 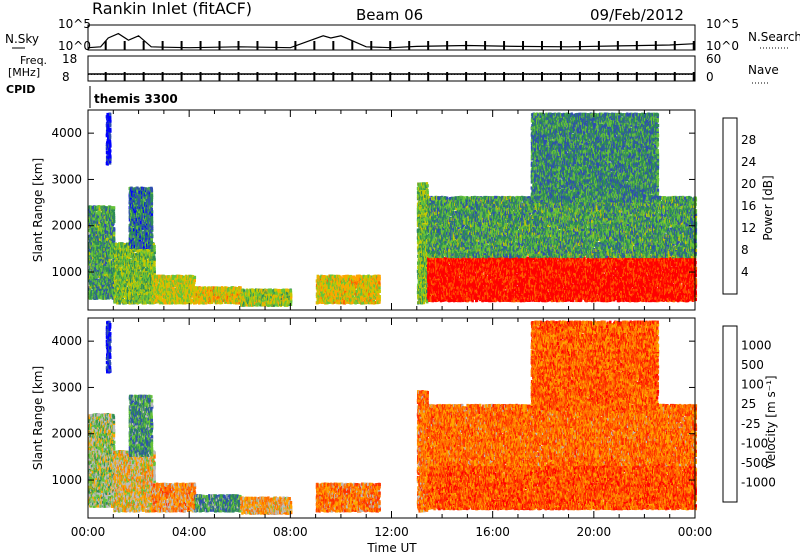 I want to click on nsearch-tick-bottom: 10^0, so click(x=722, y=46).